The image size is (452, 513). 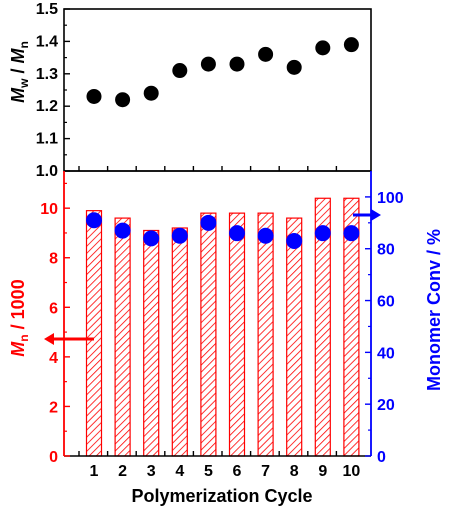 I want to click on x-tick-label: 6, so click(x=237, y=471).